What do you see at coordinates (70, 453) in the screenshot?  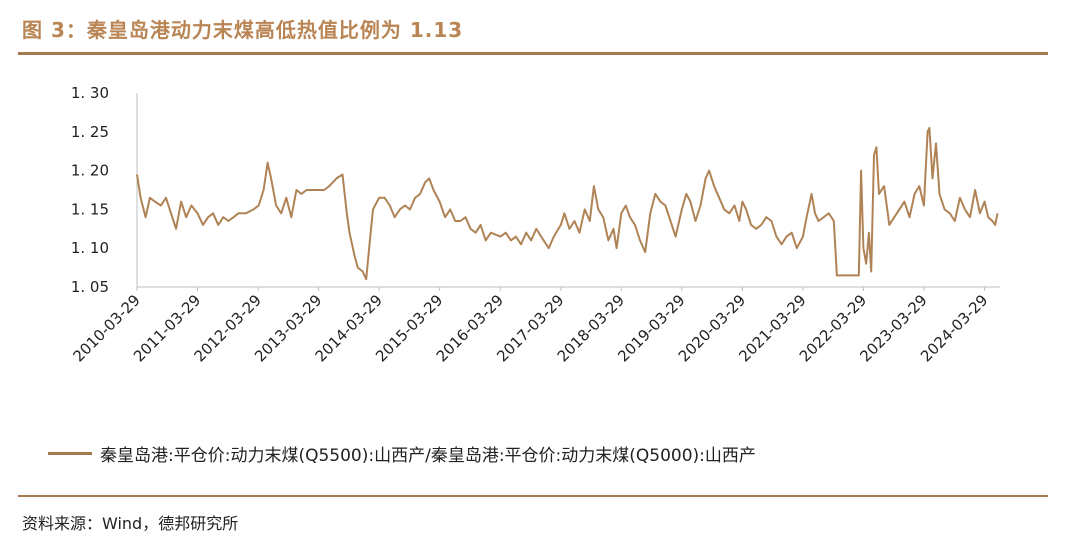 I see `legend-swatch` at bounding box center [70, 453].